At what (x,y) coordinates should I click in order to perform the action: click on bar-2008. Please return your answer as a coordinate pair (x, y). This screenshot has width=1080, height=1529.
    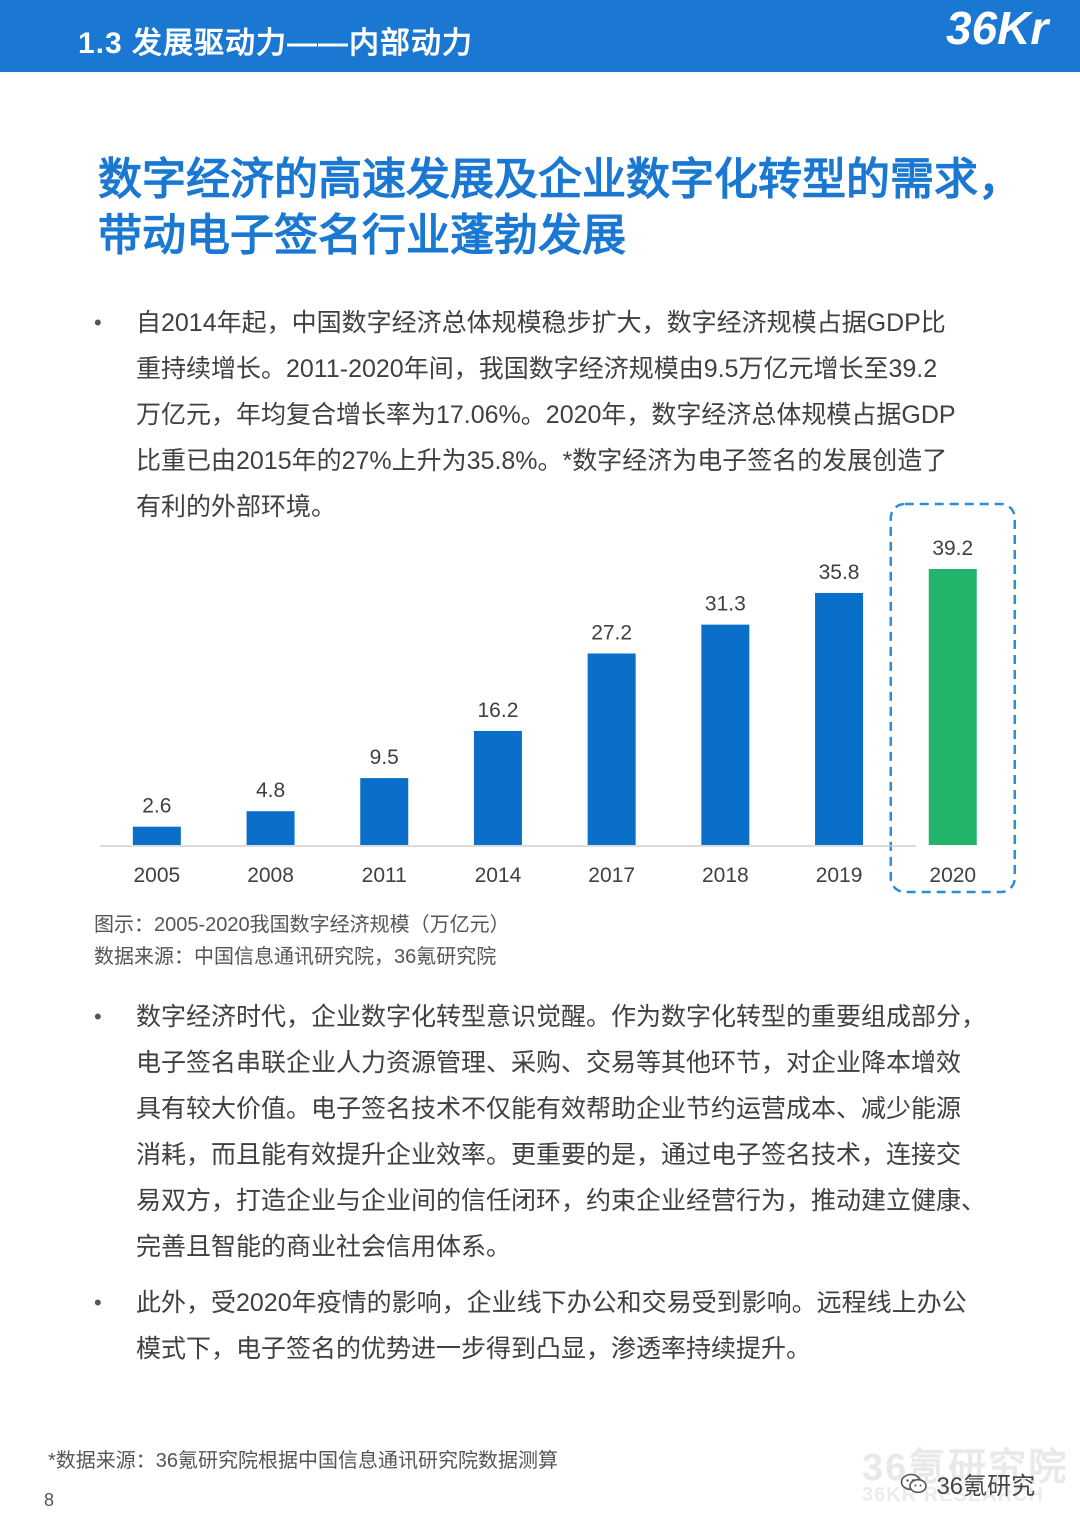
    Looking at the image, I should click on (270, 828).